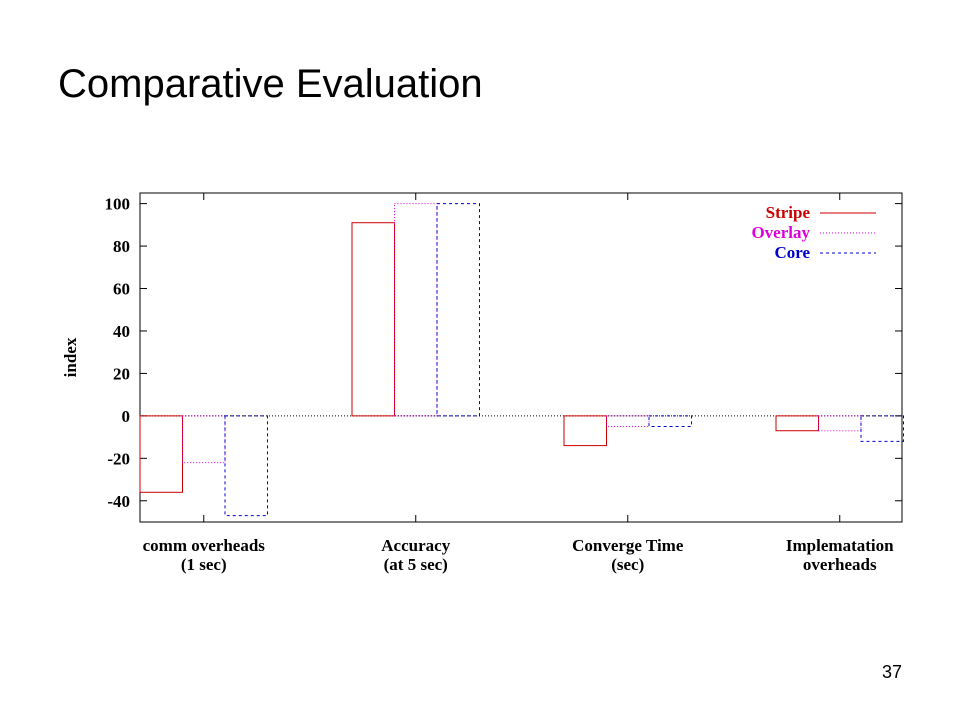 This screenshot has height=720, width=960. I want to click on y-tick-label: 60, so click(121, 289).